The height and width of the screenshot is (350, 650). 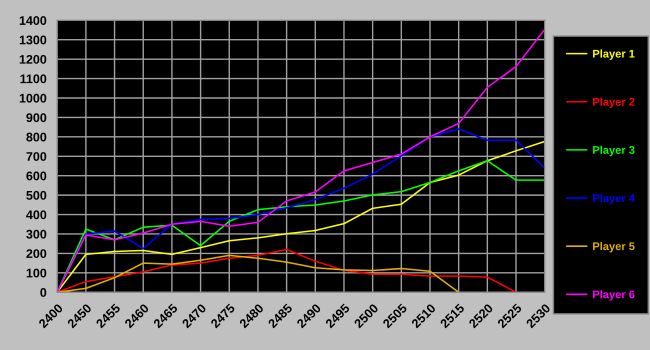 What do you see at coordinates (33, 40) in the screenshot?
I see `y-tick-label: 1300` at bounding box center [33, 40].